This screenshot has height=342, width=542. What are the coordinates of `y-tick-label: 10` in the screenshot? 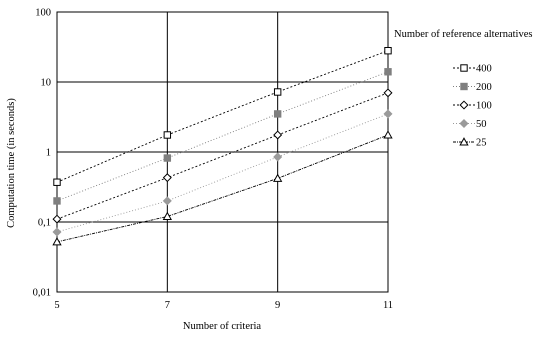 It's located at (46, 83).